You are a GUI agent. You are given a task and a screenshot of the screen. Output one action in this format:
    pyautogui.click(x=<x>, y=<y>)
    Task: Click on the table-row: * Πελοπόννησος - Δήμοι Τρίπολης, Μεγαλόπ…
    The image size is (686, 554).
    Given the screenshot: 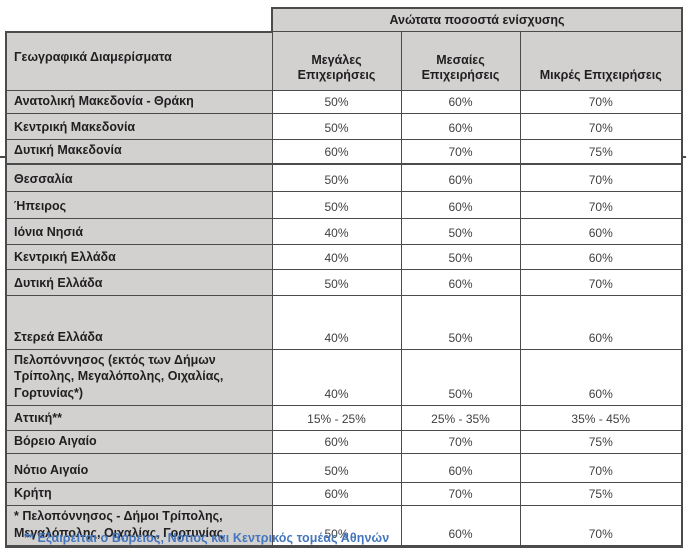 What is the action you would take?
    pyautogui.click(x=344, y=526)
    